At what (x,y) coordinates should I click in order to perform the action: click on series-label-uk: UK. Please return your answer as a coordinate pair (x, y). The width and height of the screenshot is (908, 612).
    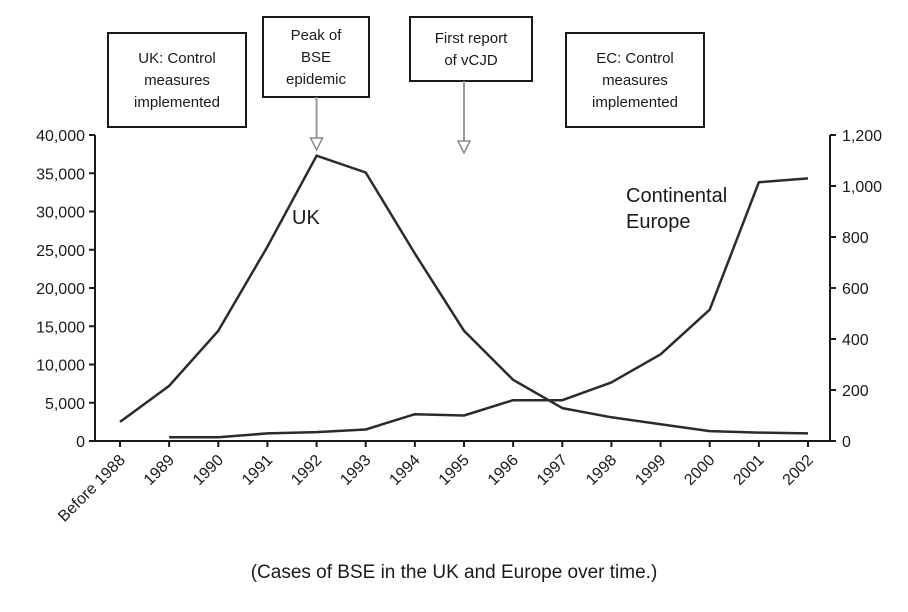
    Looking at the image, I should click on (306, 218).